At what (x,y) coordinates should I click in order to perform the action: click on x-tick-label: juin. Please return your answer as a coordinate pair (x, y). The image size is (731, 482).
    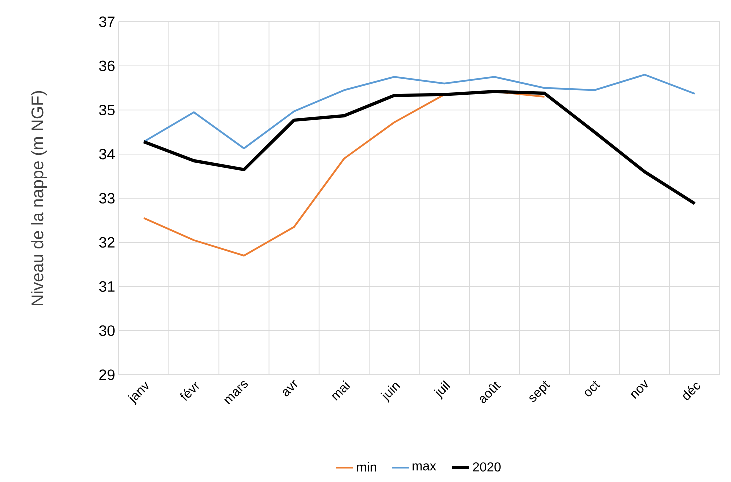
    Looking at the image, I should click on (390, 393).